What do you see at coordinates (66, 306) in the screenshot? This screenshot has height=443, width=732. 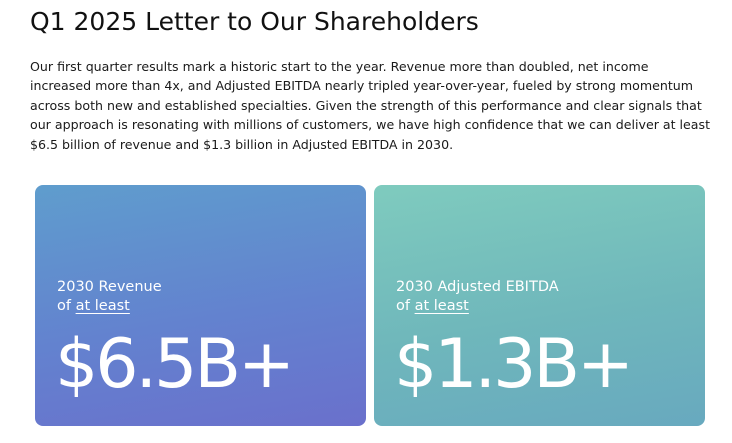 I see `revenue-card-label-prefix: of` at bounding box center [66, 306].